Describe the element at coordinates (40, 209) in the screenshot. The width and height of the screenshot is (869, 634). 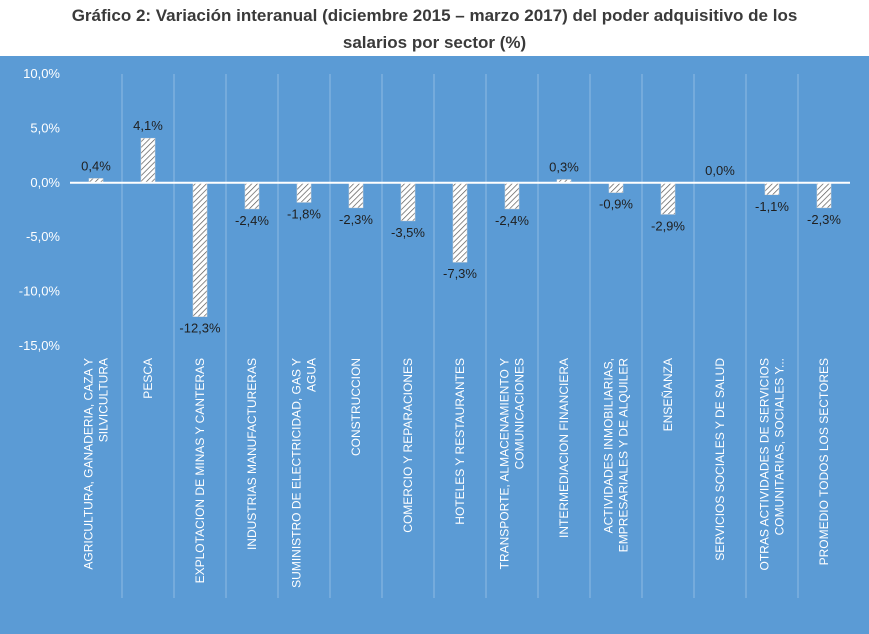
I see `y-axis-tick-labels: 10,0% 5,0% 0,0% -5,0% -10,0% -15,0%` at that location.